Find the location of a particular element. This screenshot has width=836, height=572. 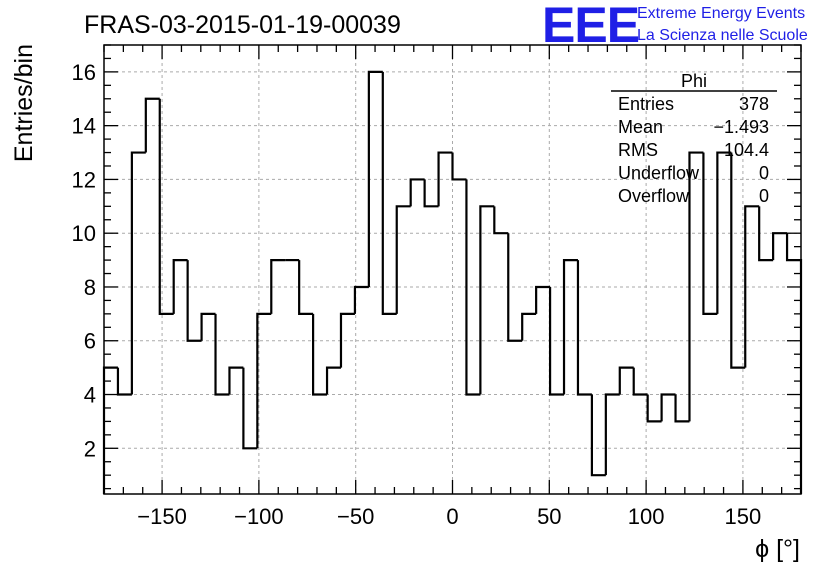

stats-value: 104.4 is located at coordinates (746, 150).